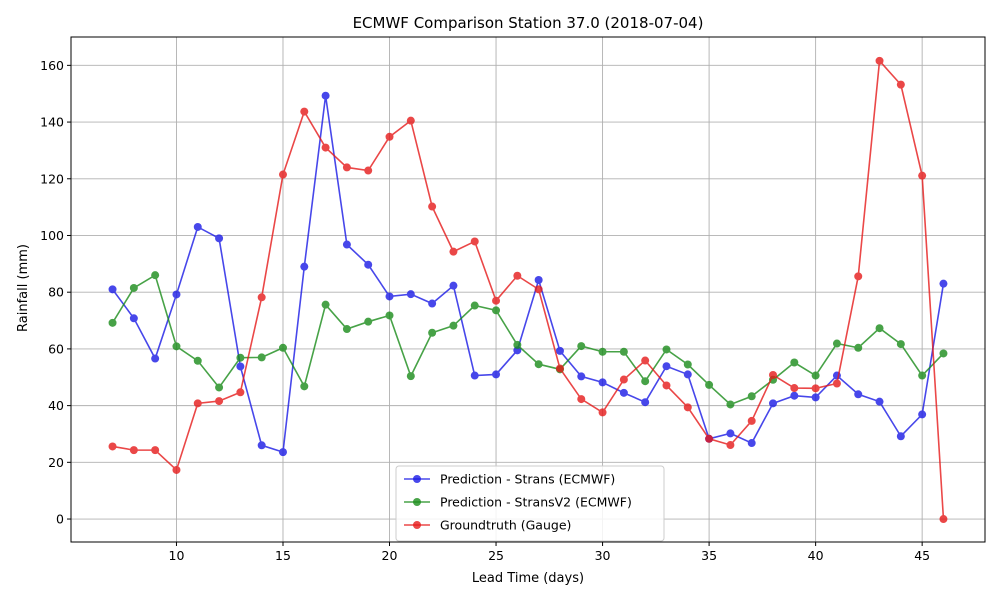 This screenshot has width=1000, height=604. Describe the element at coordinates (52, 65) in the screenshot. I see `y-tick-label: 160` at that location.